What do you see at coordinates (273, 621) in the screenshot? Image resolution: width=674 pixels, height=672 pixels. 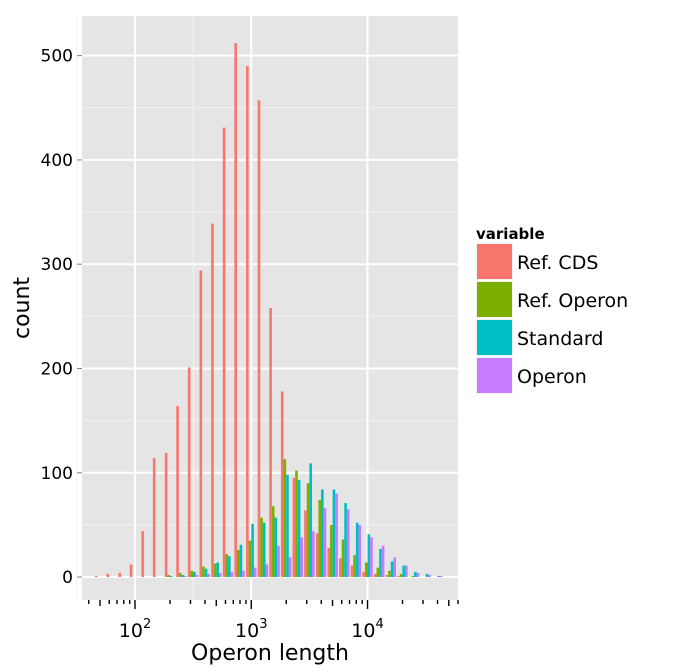 I see `x-axis: 10² 10³ 10⁴` at bounding box center [273, 621].